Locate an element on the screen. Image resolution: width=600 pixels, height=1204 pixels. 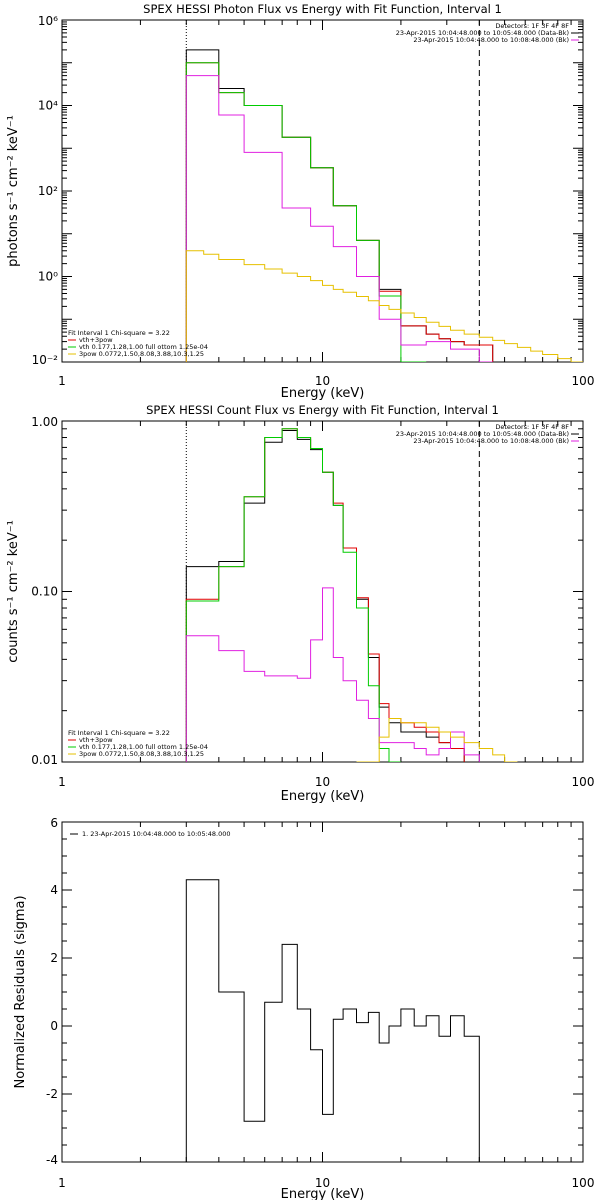
chart2-legend-entry: Fit Interval 1 Chi-square = 3.22 is located at coordinates (119, 733).